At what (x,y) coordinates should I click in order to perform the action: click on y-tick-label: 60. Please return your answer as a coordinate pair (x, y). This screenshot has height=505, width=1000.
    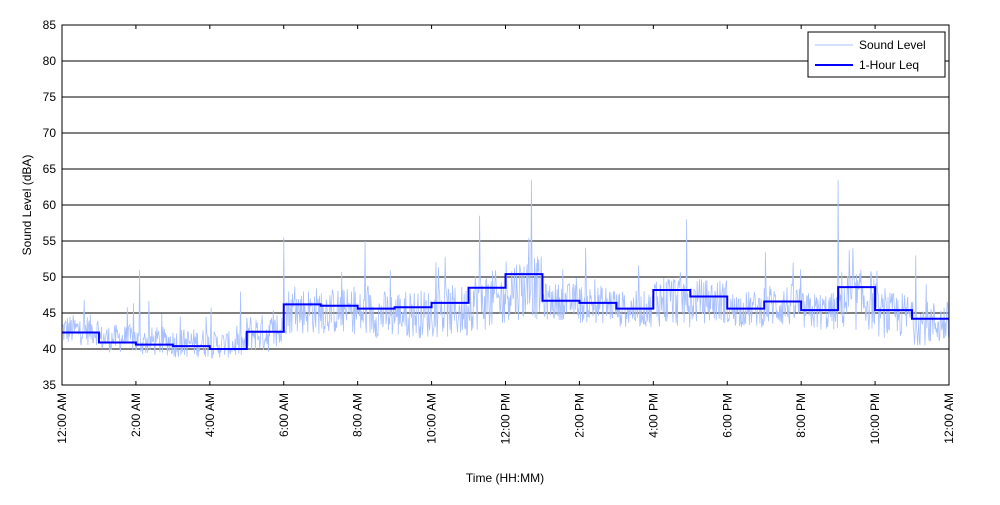
    Looking at the image, I should click on (50, 205).